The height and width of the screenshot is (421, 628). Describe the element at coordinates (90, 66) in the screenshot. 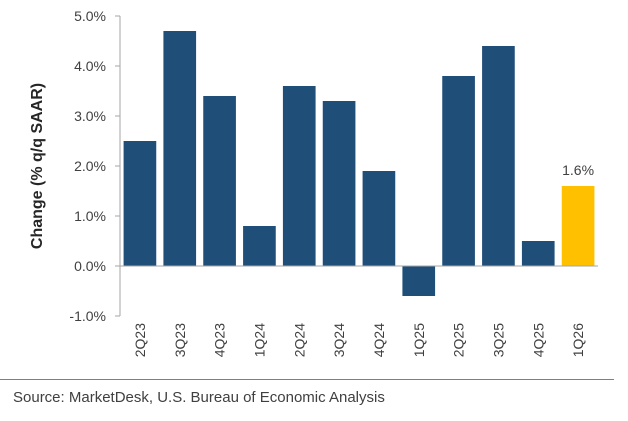

I see `y-tick-label: 4.0%` at that location.